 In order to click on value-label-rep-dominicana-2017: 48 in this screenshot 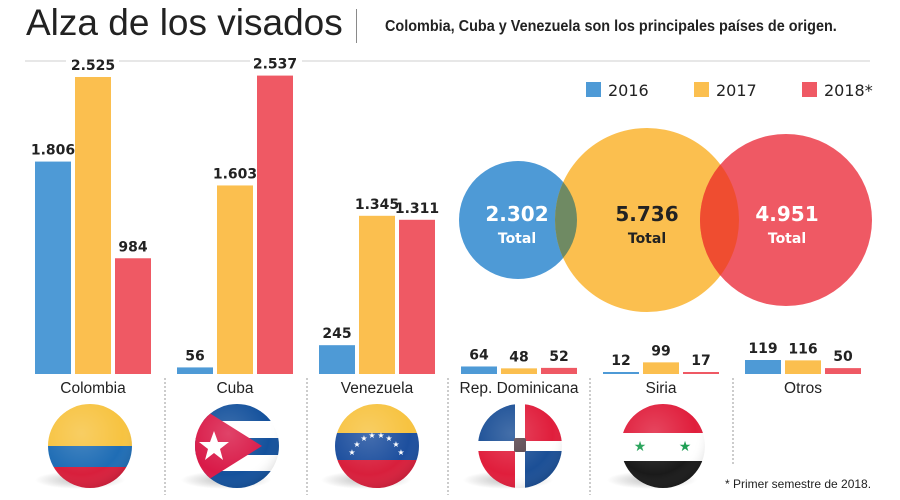, I will do `click(518, 357)`.